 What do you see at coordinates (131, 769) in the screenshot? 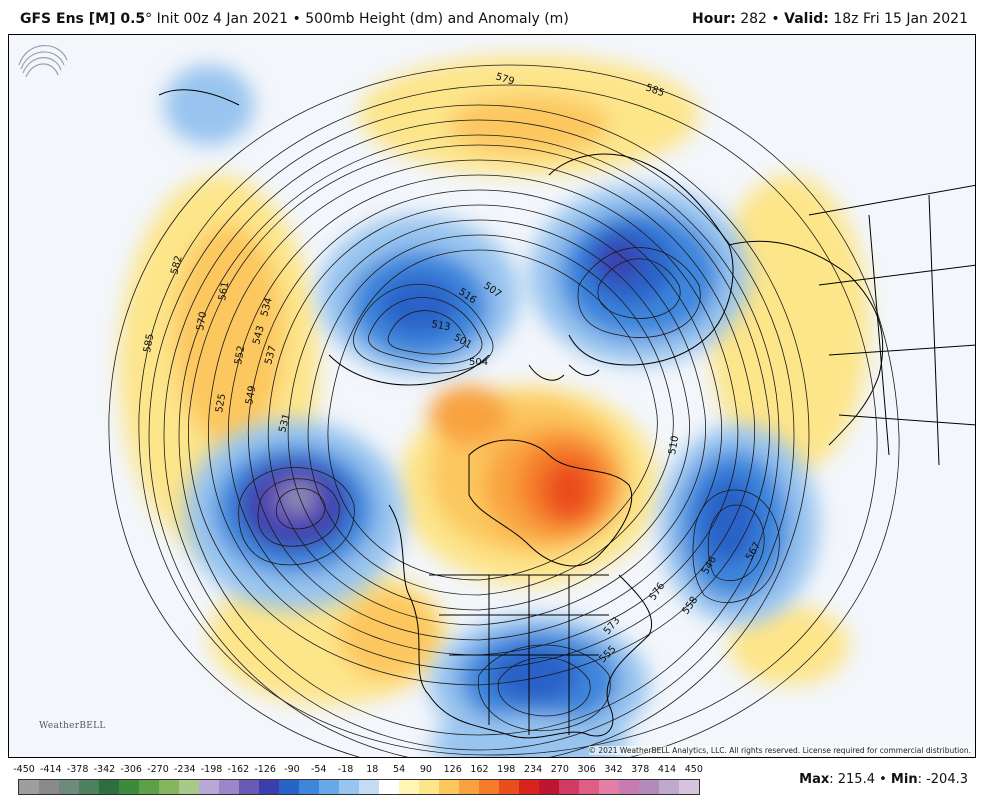
I see `legend-tick-label: -306` at bounding box center [131, 769].